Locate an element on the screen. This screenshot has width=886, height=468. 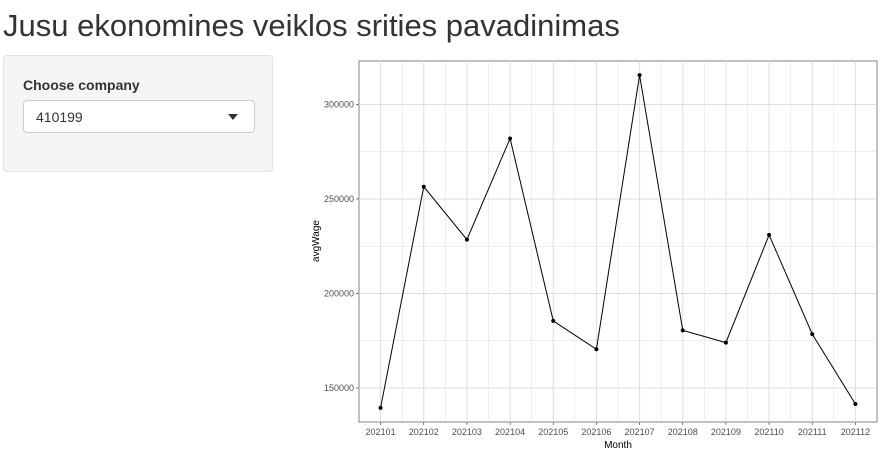
y-tick-label: 300000 is located at coordinates (339, 104).